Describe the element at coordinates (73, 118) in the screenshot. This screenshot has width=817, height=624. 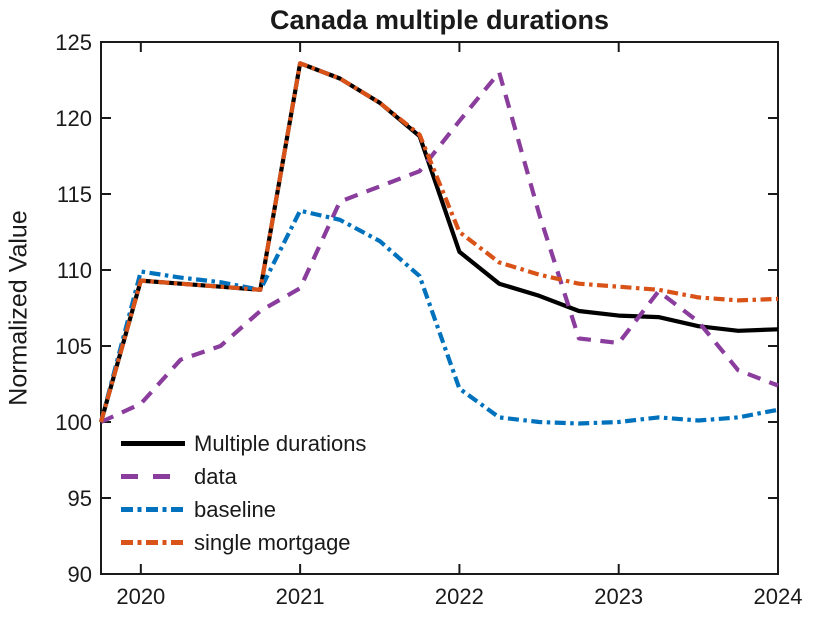
I see `y-tick-label: 120` at that location.